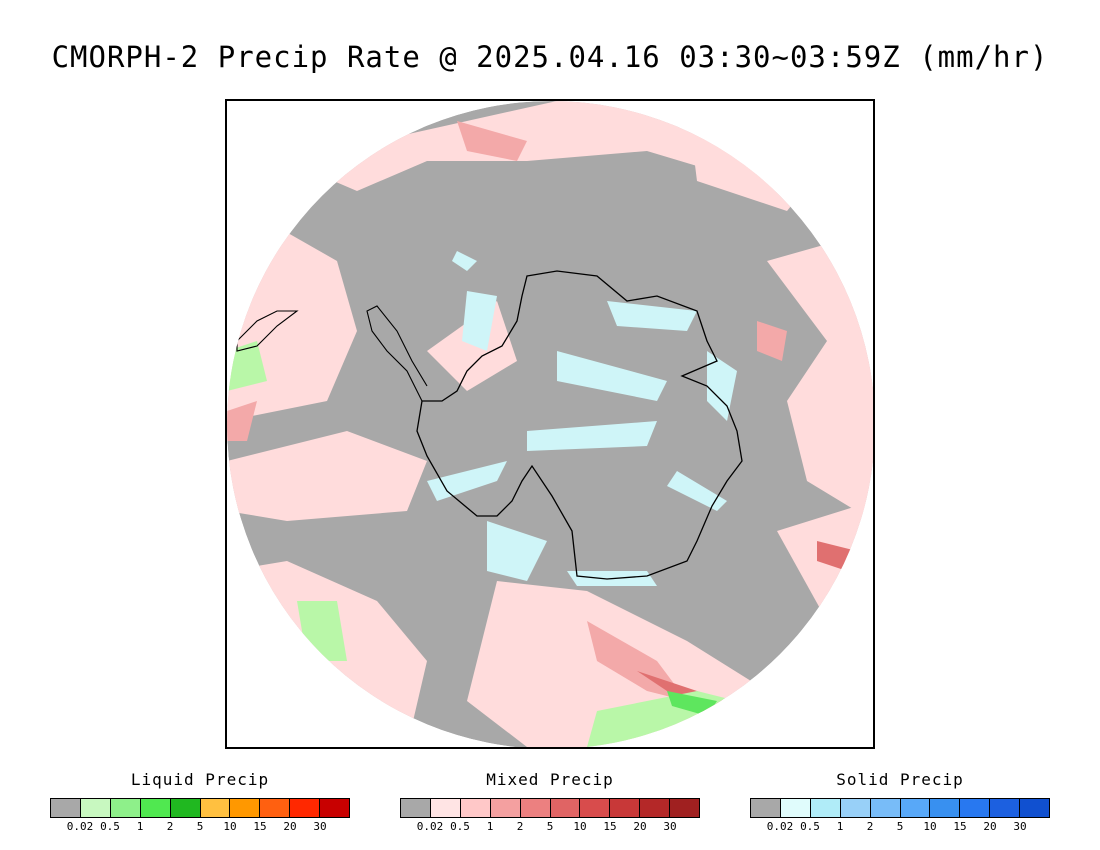  Describe the element at coordinates (267, 331) in the screenshot. I see `south-america-coastline` at that location.